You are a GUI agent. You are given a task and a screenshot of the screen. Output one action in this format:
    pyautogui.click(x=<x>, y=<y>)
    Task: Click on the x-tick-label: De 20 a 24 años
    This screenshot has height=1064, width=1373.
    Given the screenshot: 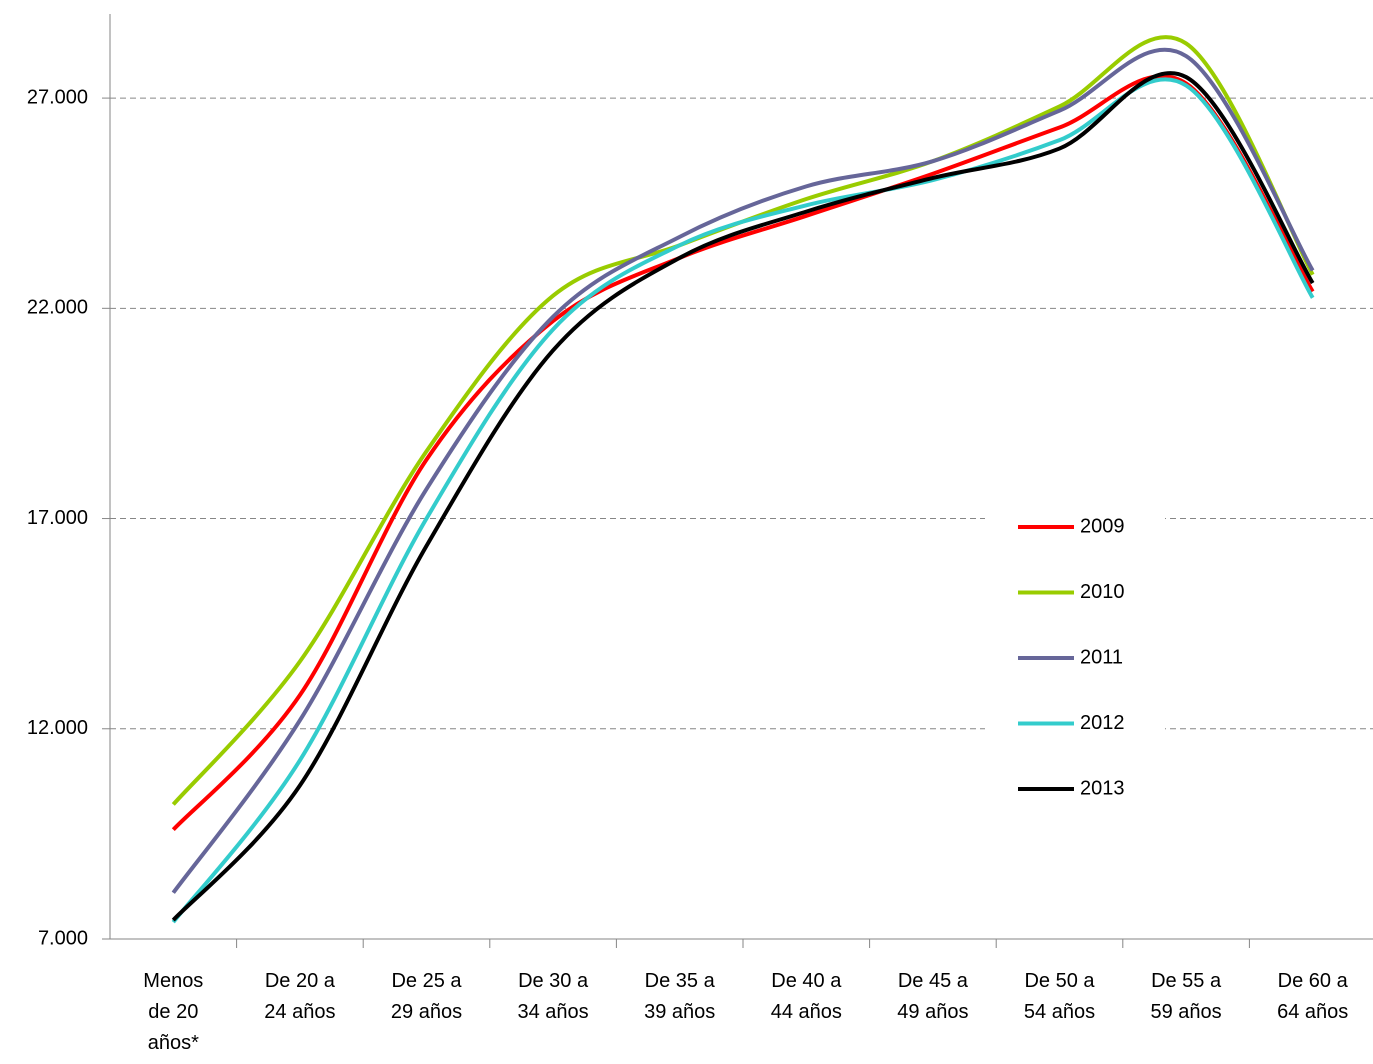 What is the action you would take?
    pyautogui.click(x=300, y=996)
    